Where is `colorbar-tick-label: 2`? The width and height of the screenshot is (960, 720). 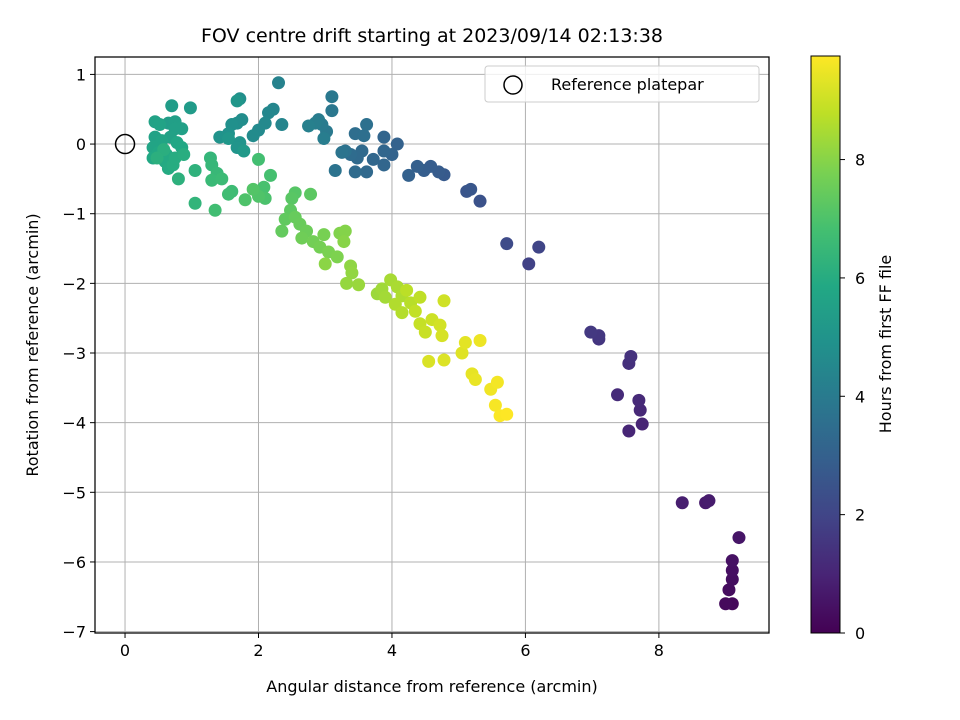 colorbar-tick-label: 2 is located at coordinates (860, 515).